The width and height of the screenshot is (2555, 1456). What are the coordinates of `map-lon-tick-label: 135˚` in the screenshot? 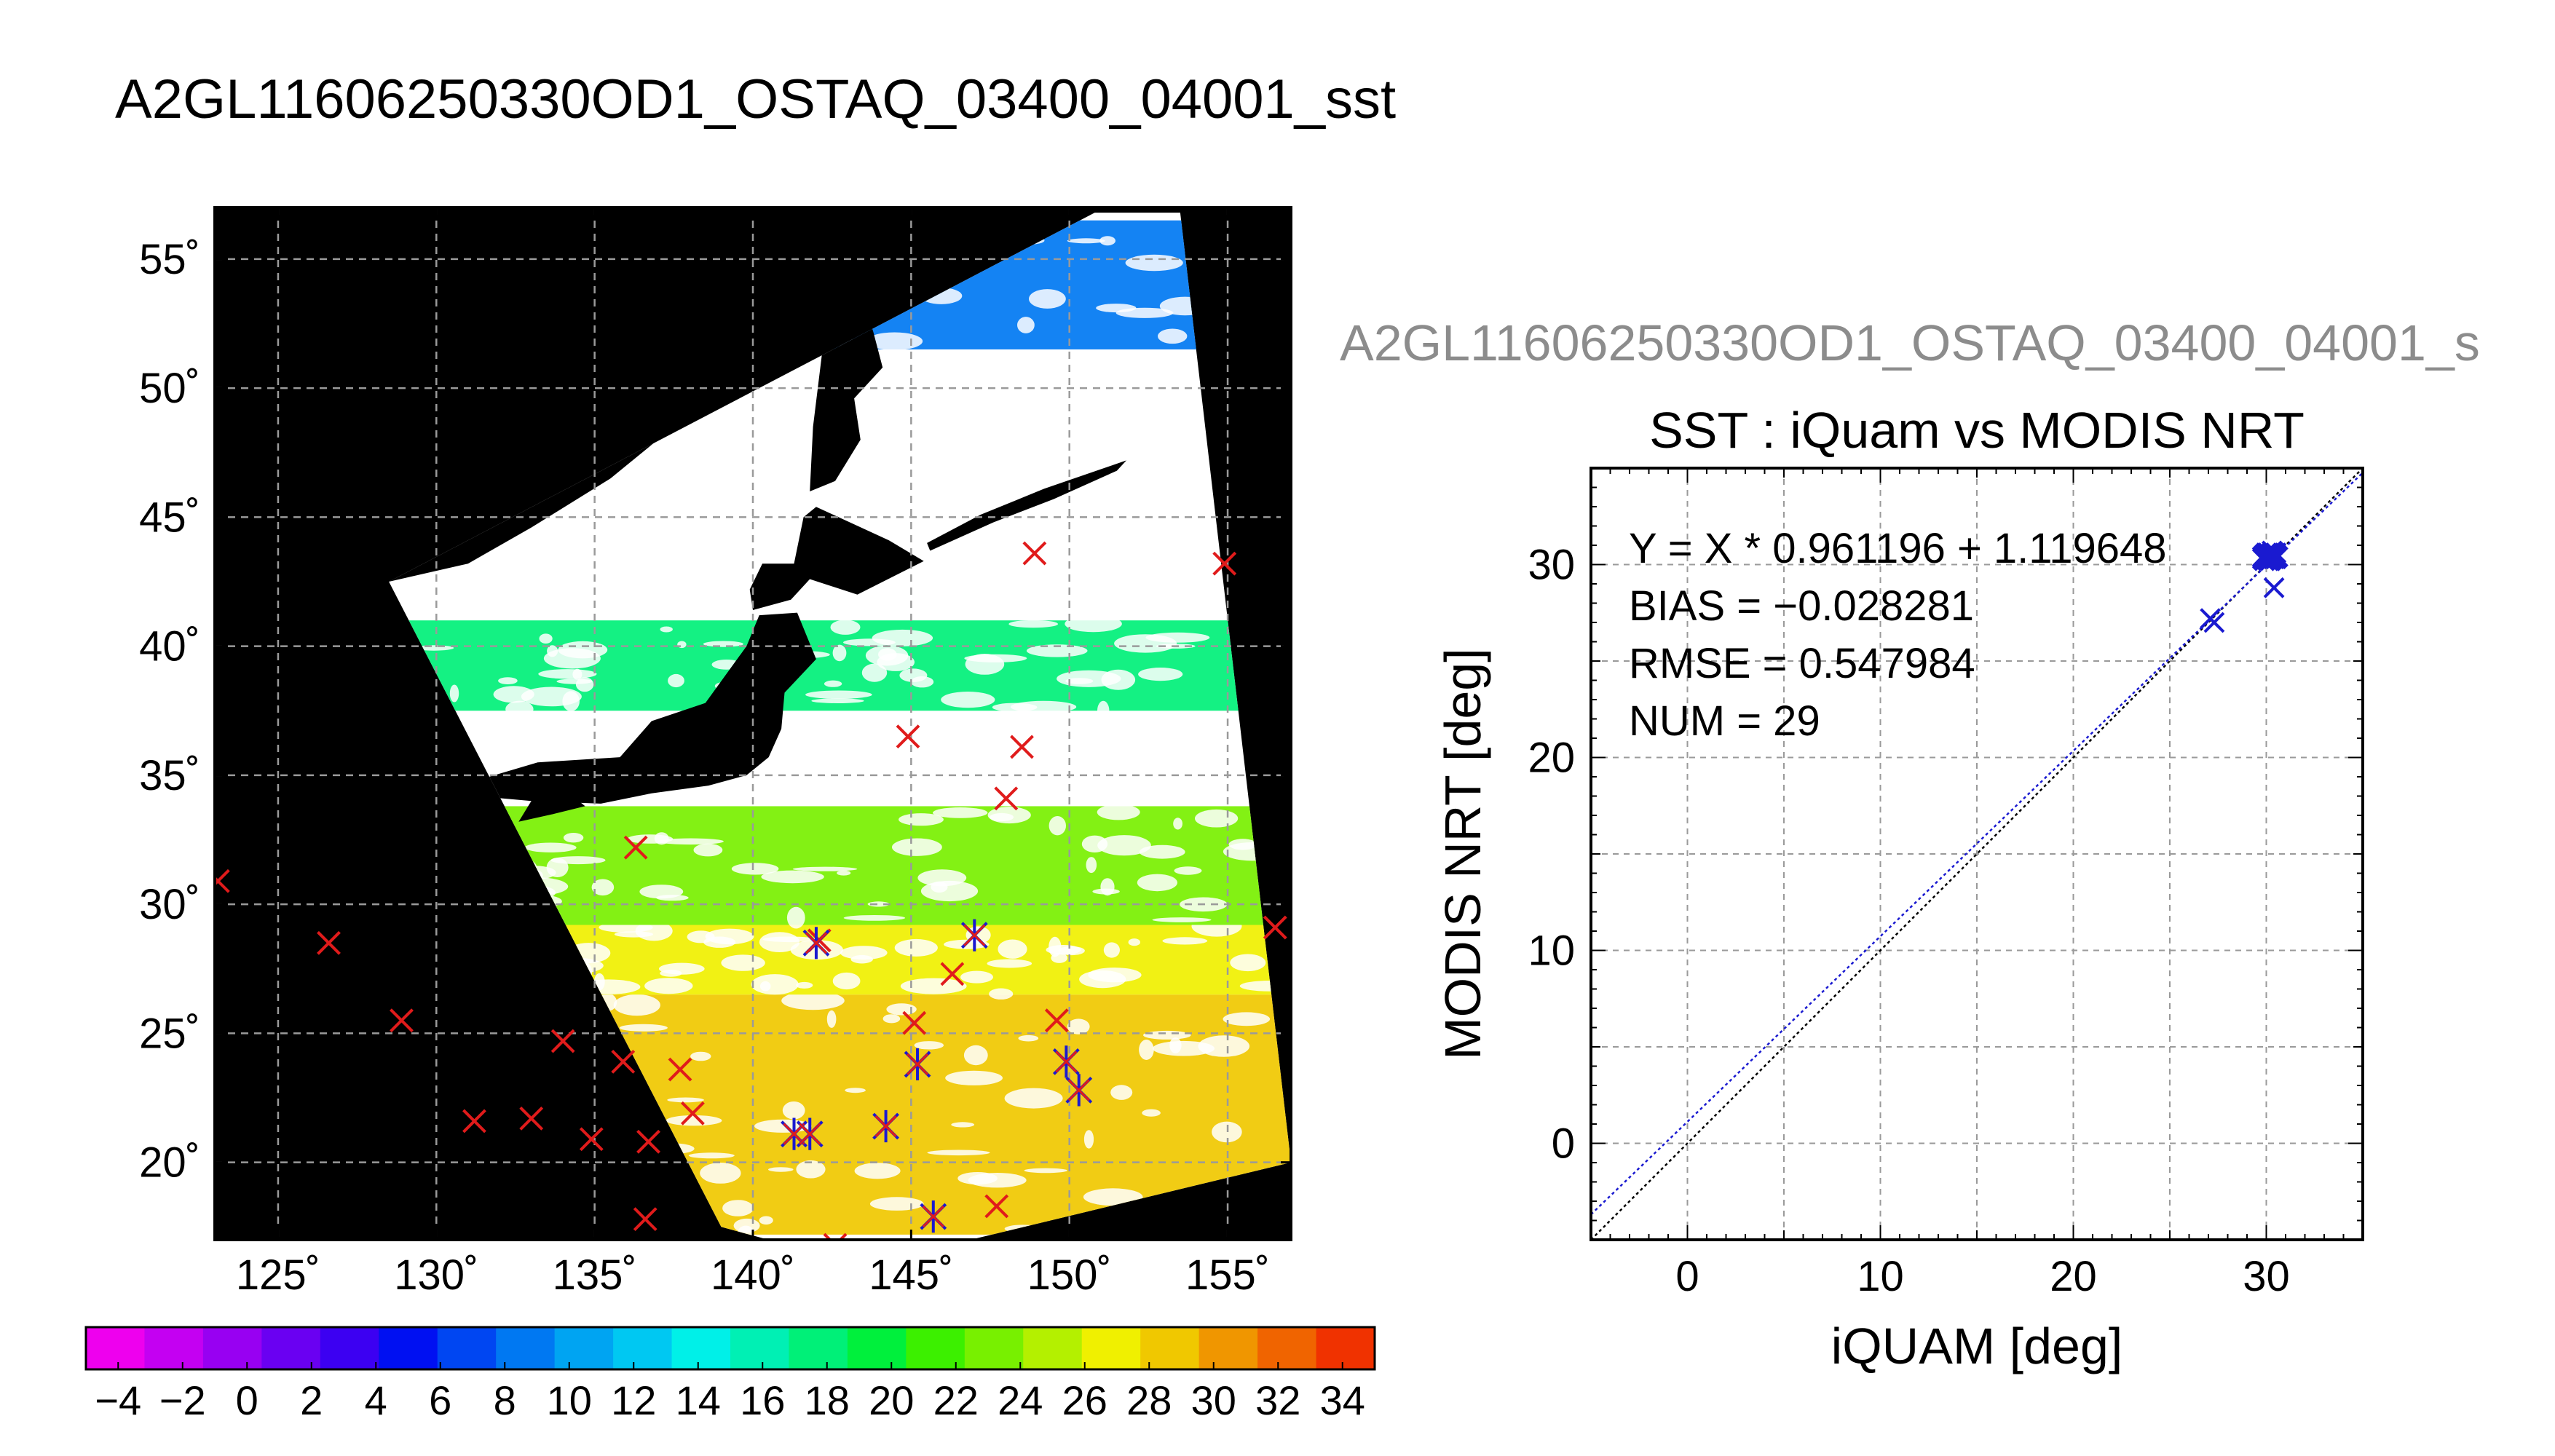 It's located at (595, 1275).